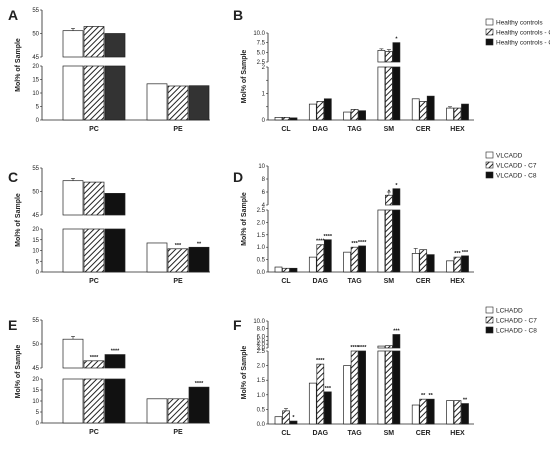 Image resolution: width=550 pixels, height=450 pixels. I want to click on y-tick-label: 8, so click(264, 180).